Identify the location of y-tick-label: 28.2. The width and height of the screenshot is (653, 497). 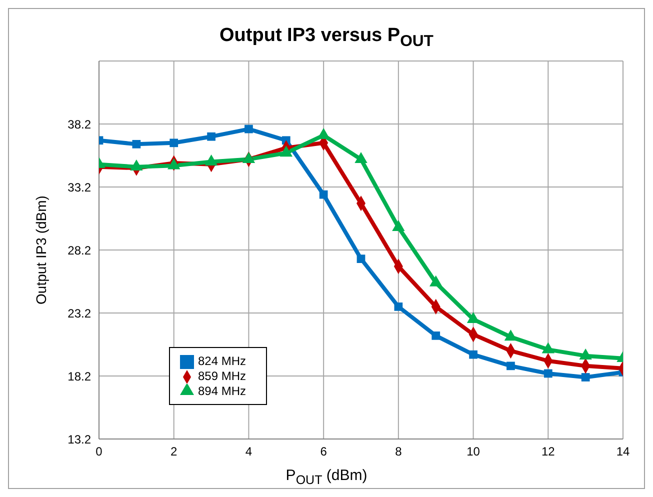
(80, 250).